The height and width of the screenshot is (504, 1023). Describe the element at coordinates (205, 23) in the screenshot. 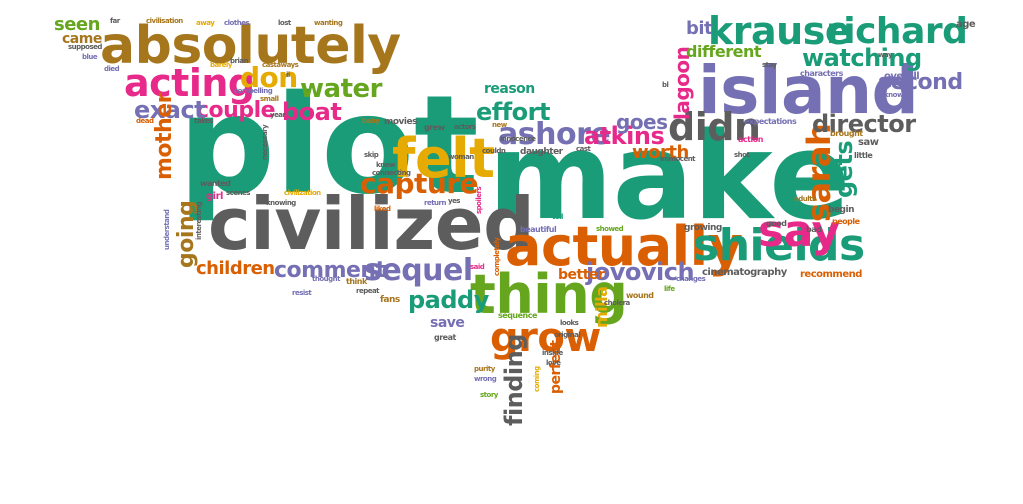

I see `word-away: away` at that location.